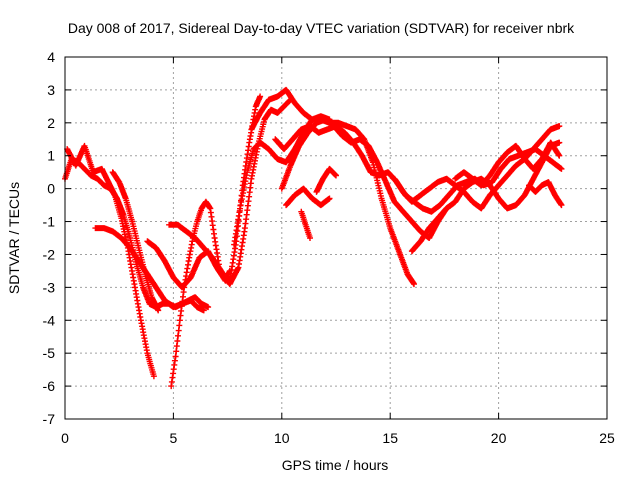  I want to click on y-tick-label: 0, so click(51, 189).